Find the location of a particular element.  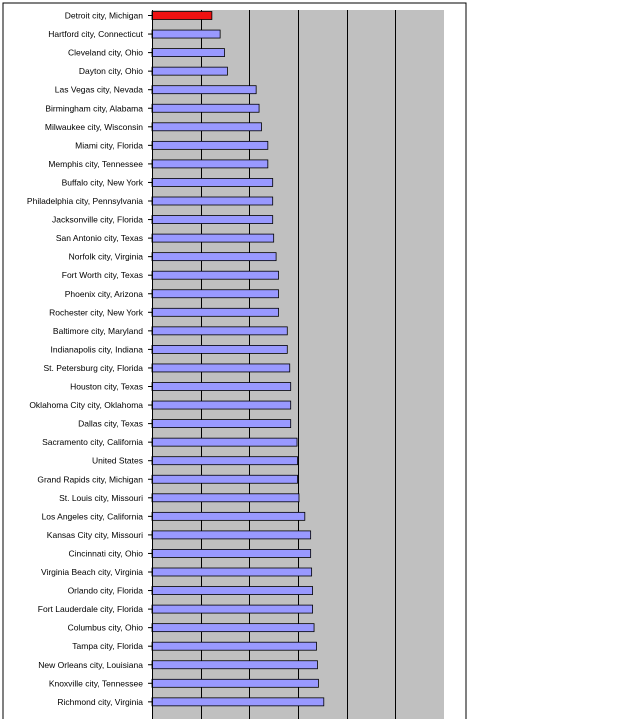

category-label-20: Houston city, Texas is located at coordinates (106, 387).